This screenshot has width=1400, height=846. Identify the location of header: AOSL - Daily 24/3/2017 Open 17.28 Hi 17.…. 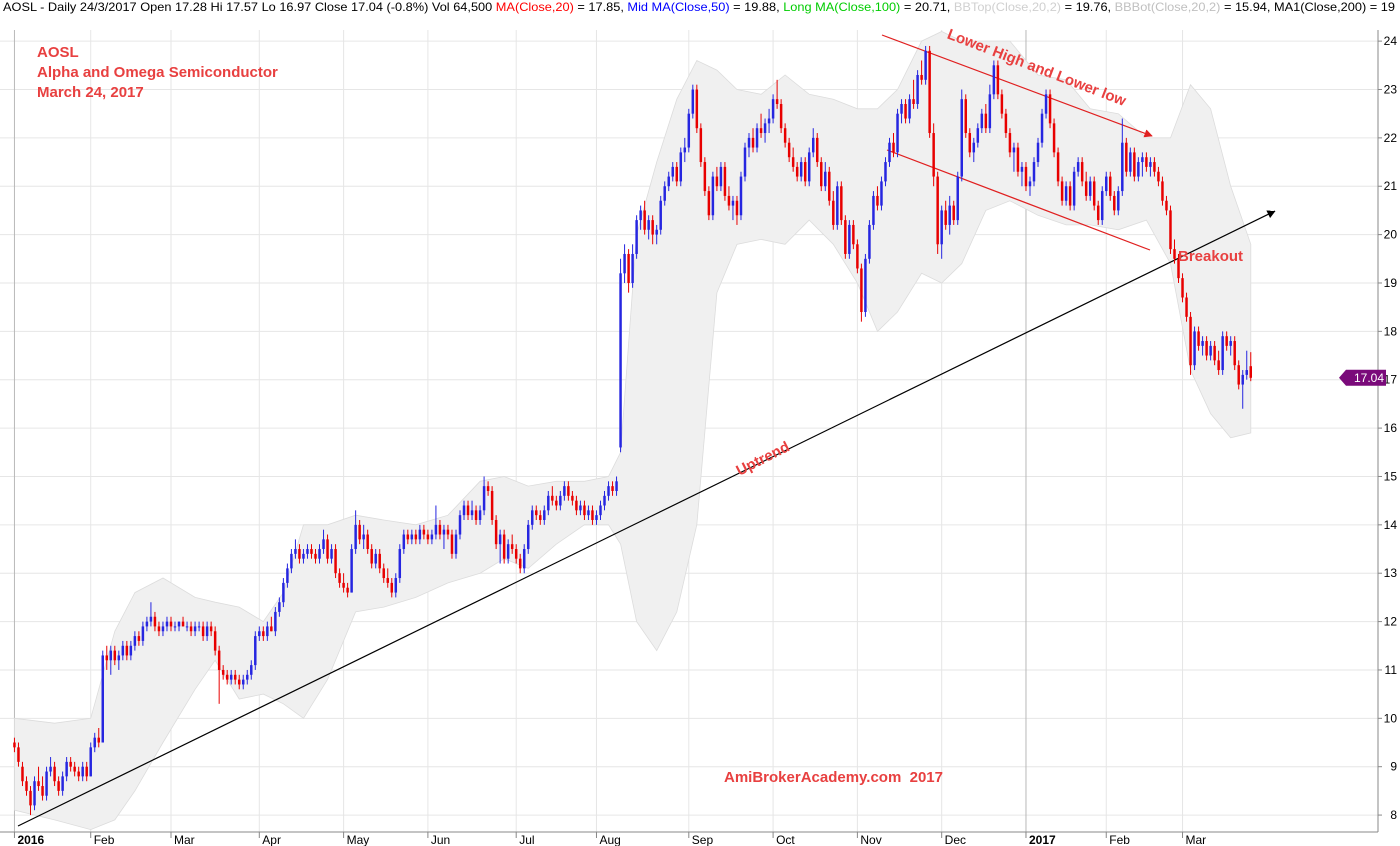
(699, 7).